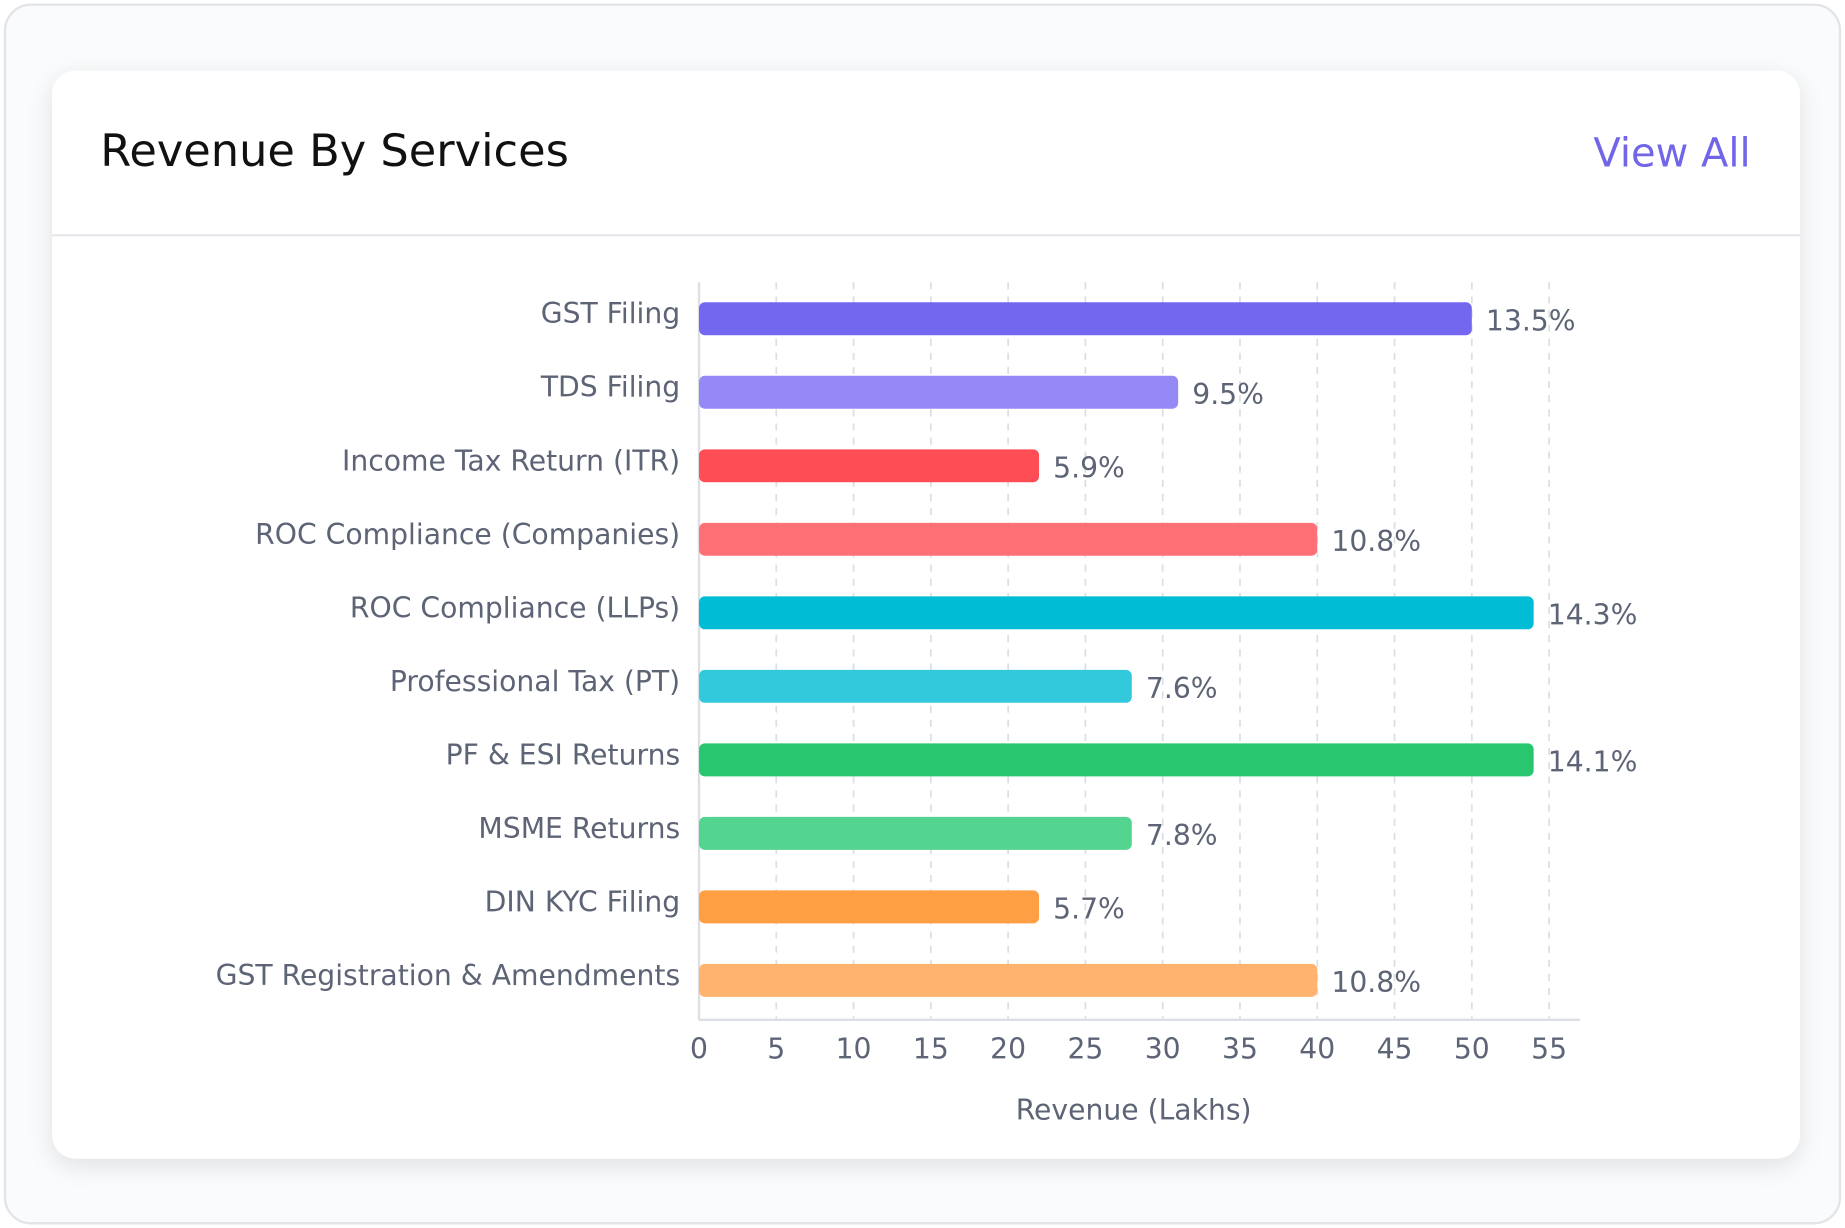 This screenshot has width=1845, height=1228. Describe the element at coordinates (1228, 394) in the screenshot. I see `share-label: 9.5%` at that location.